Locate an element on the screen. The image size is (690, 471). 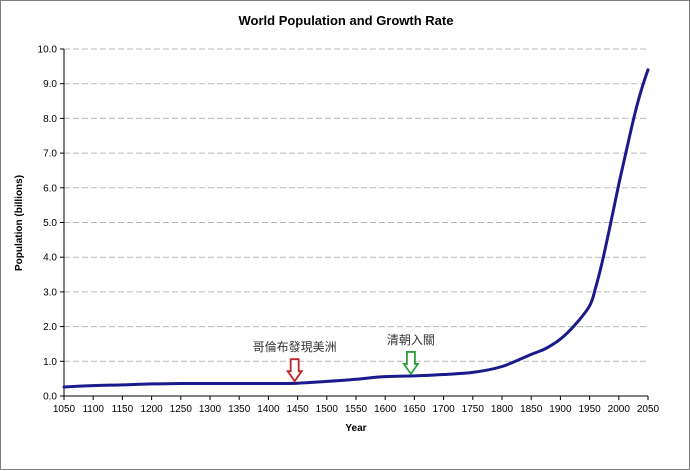
x-tick-label: 1550 is located at coordinates (356, 409).